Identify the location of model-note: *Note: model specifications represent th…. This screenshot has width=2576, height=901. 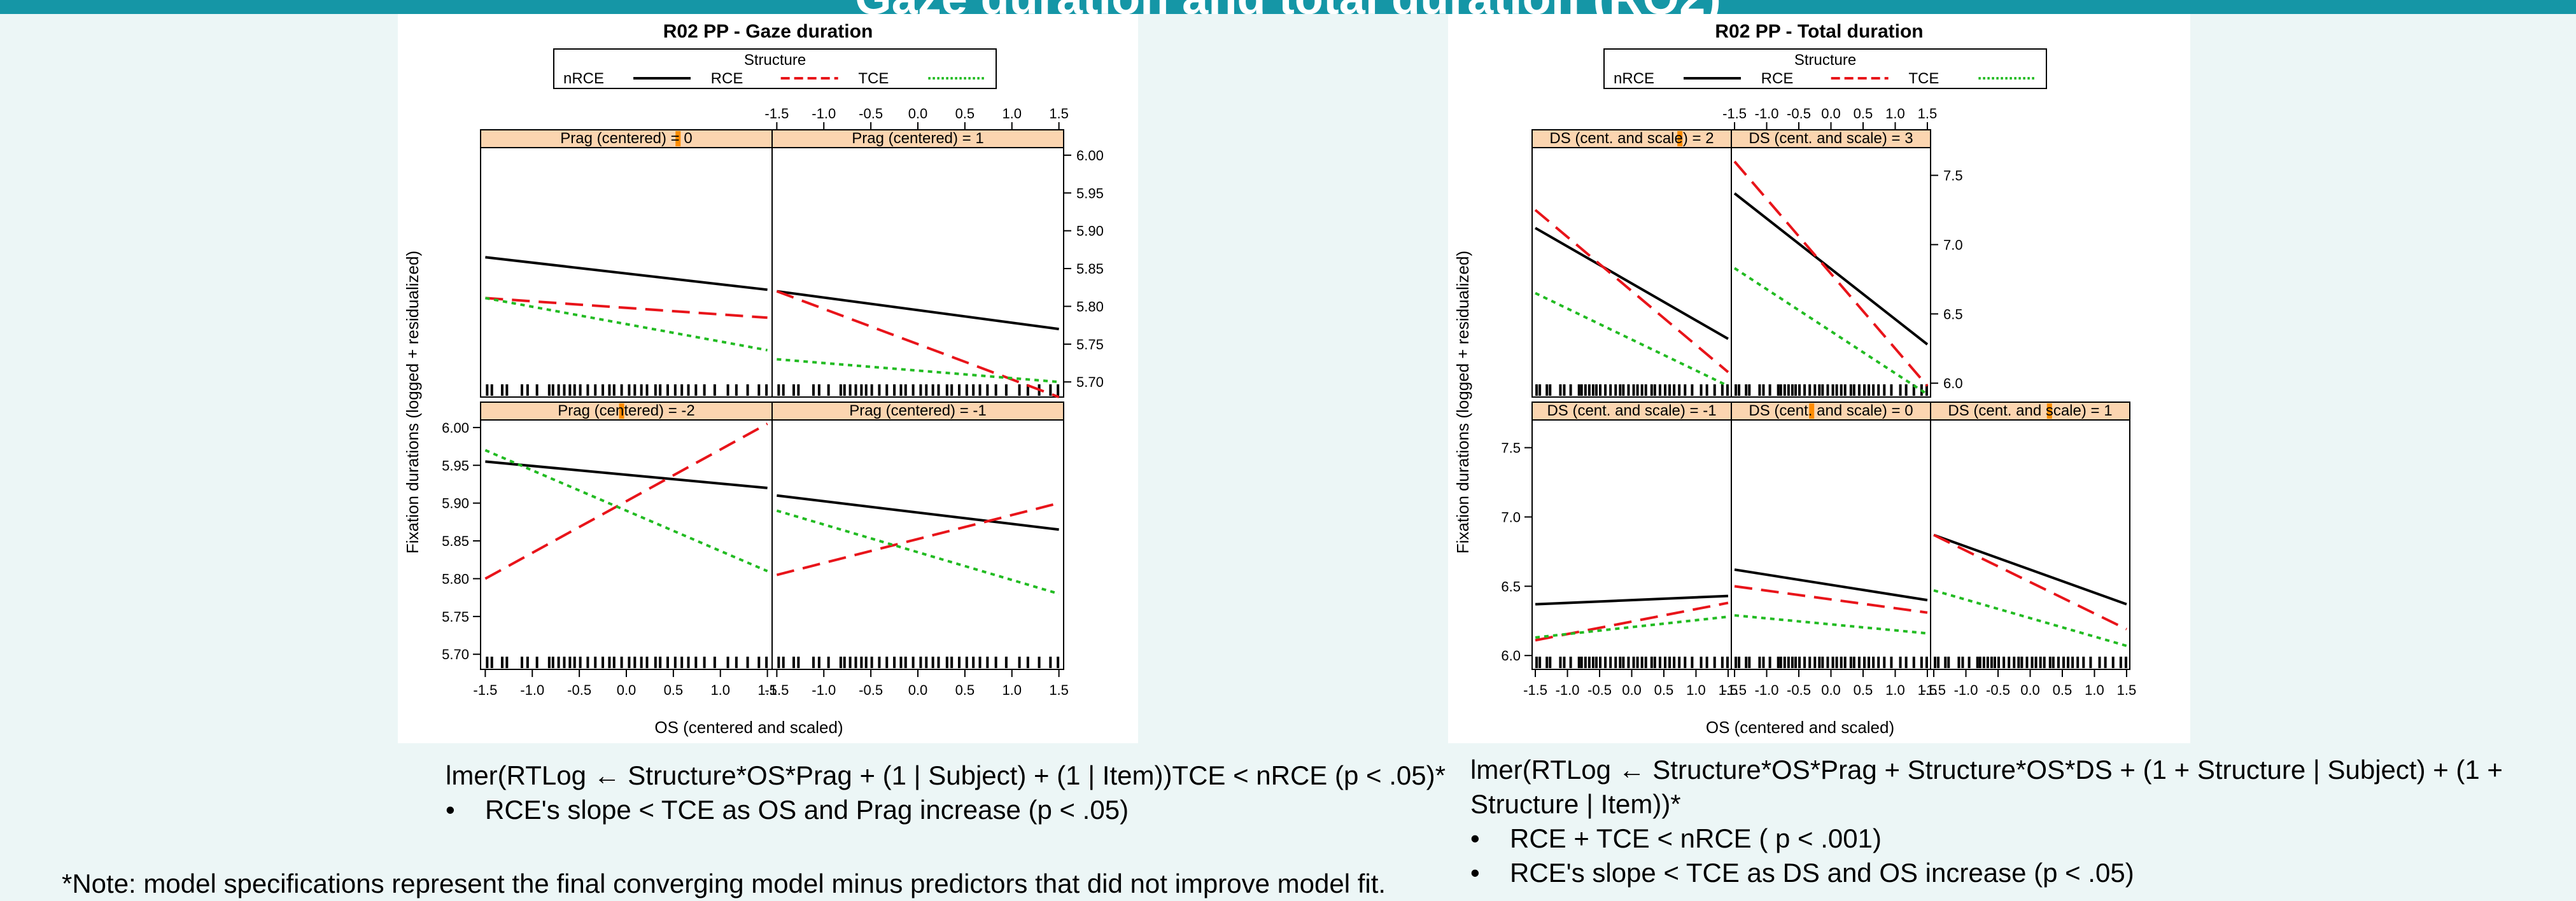
(724, 884).